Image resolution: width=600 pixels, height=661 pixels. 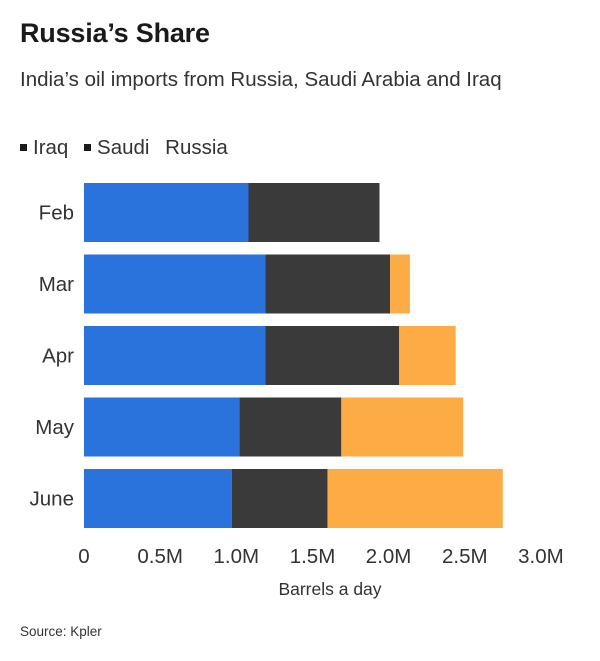 I want to click on x-tick-label: 0.5M, so click(x=160, y=556).